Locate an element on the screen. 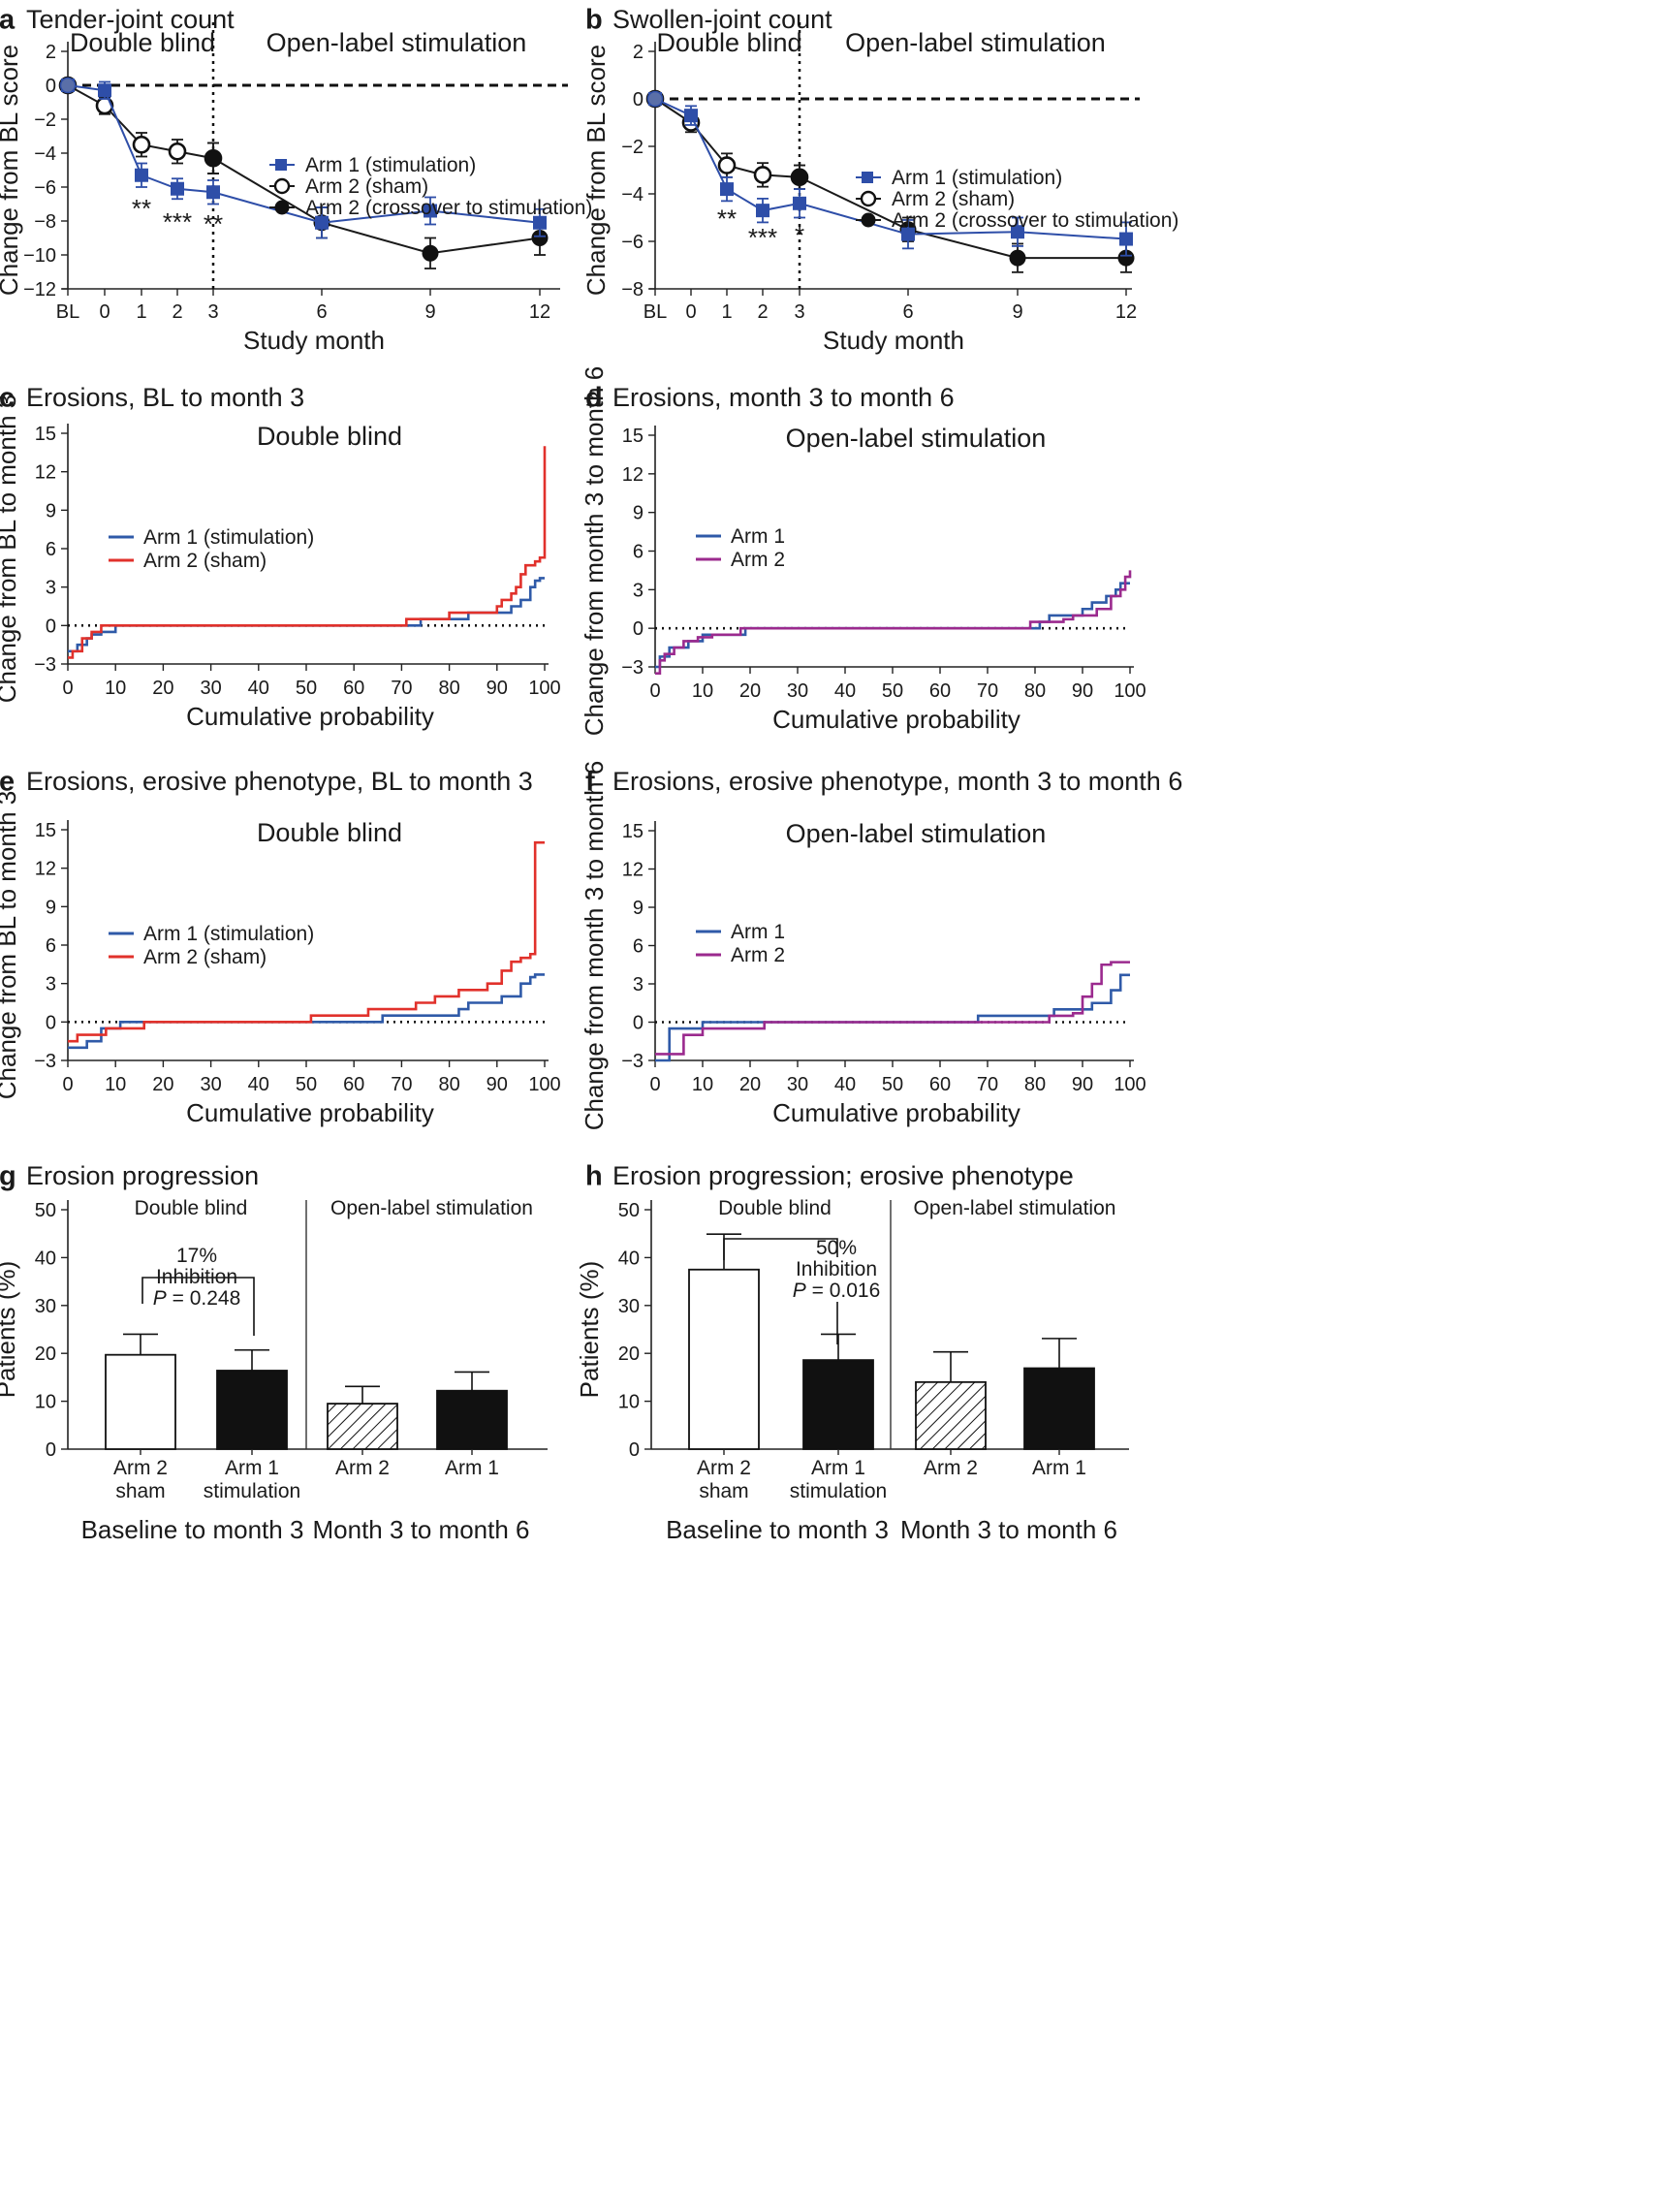  x-tick-label: 1 is located at coordinates (726, 312).